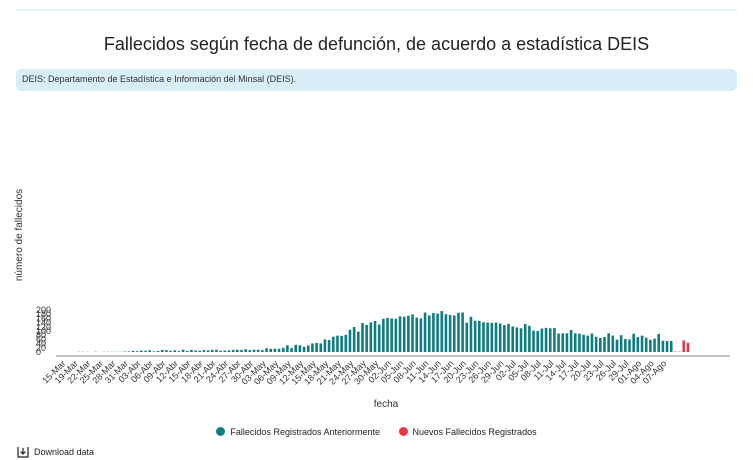 The image size is (753, 460). Describe the element at coordinates (55, 453) in the screenshot. I see `download-data-link: Download data` at that location.